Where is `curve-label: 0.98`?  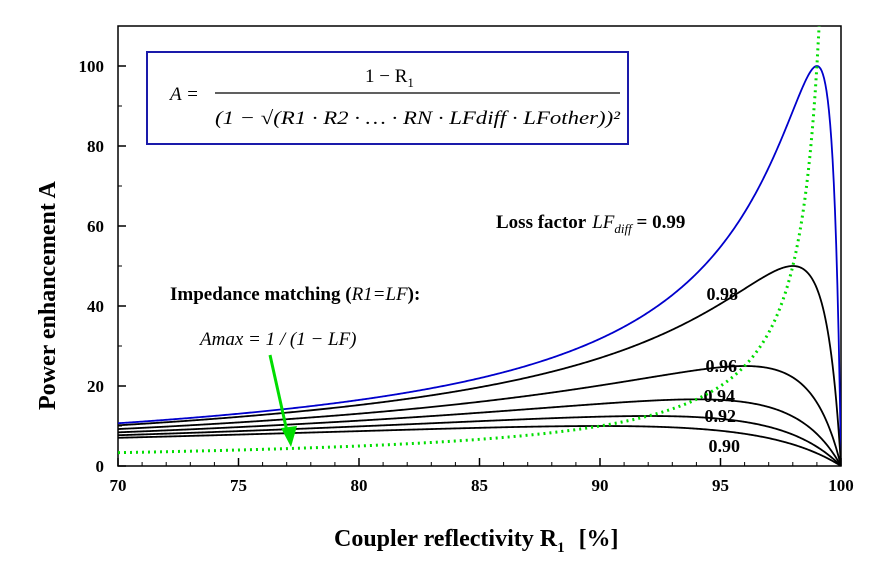 curve-label: 0.98 is located at coordinates (723, 294).